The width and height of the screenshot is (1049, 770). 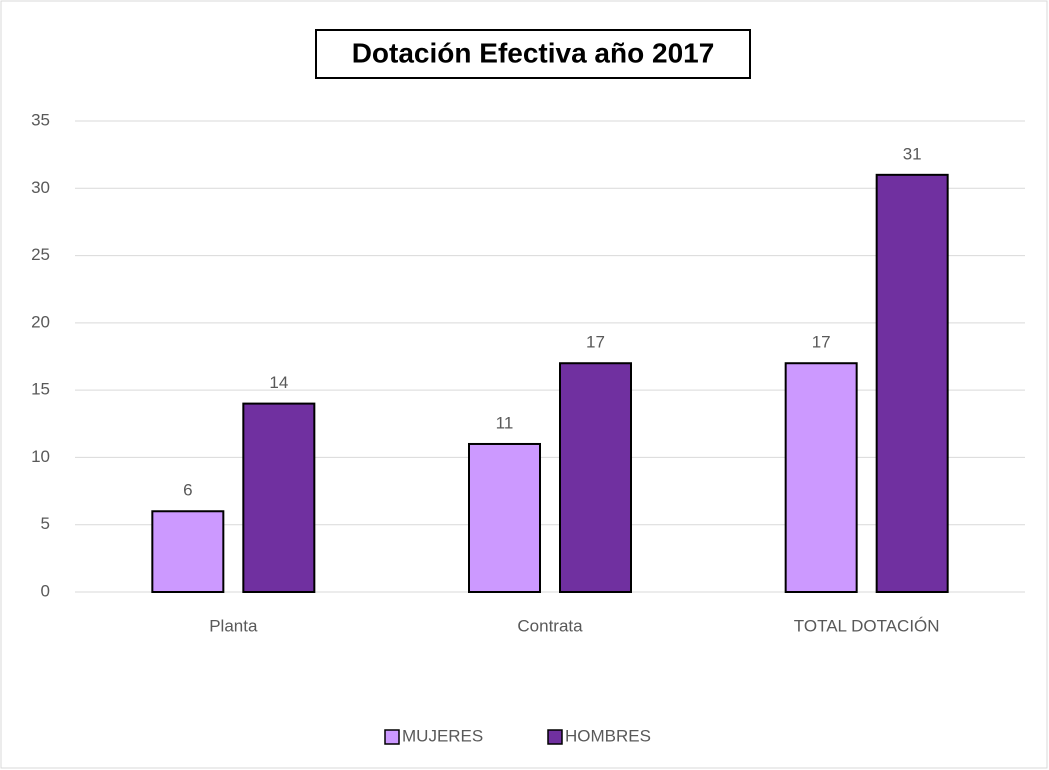 I want to click on data-label: 14, so click(x=278, y=382).